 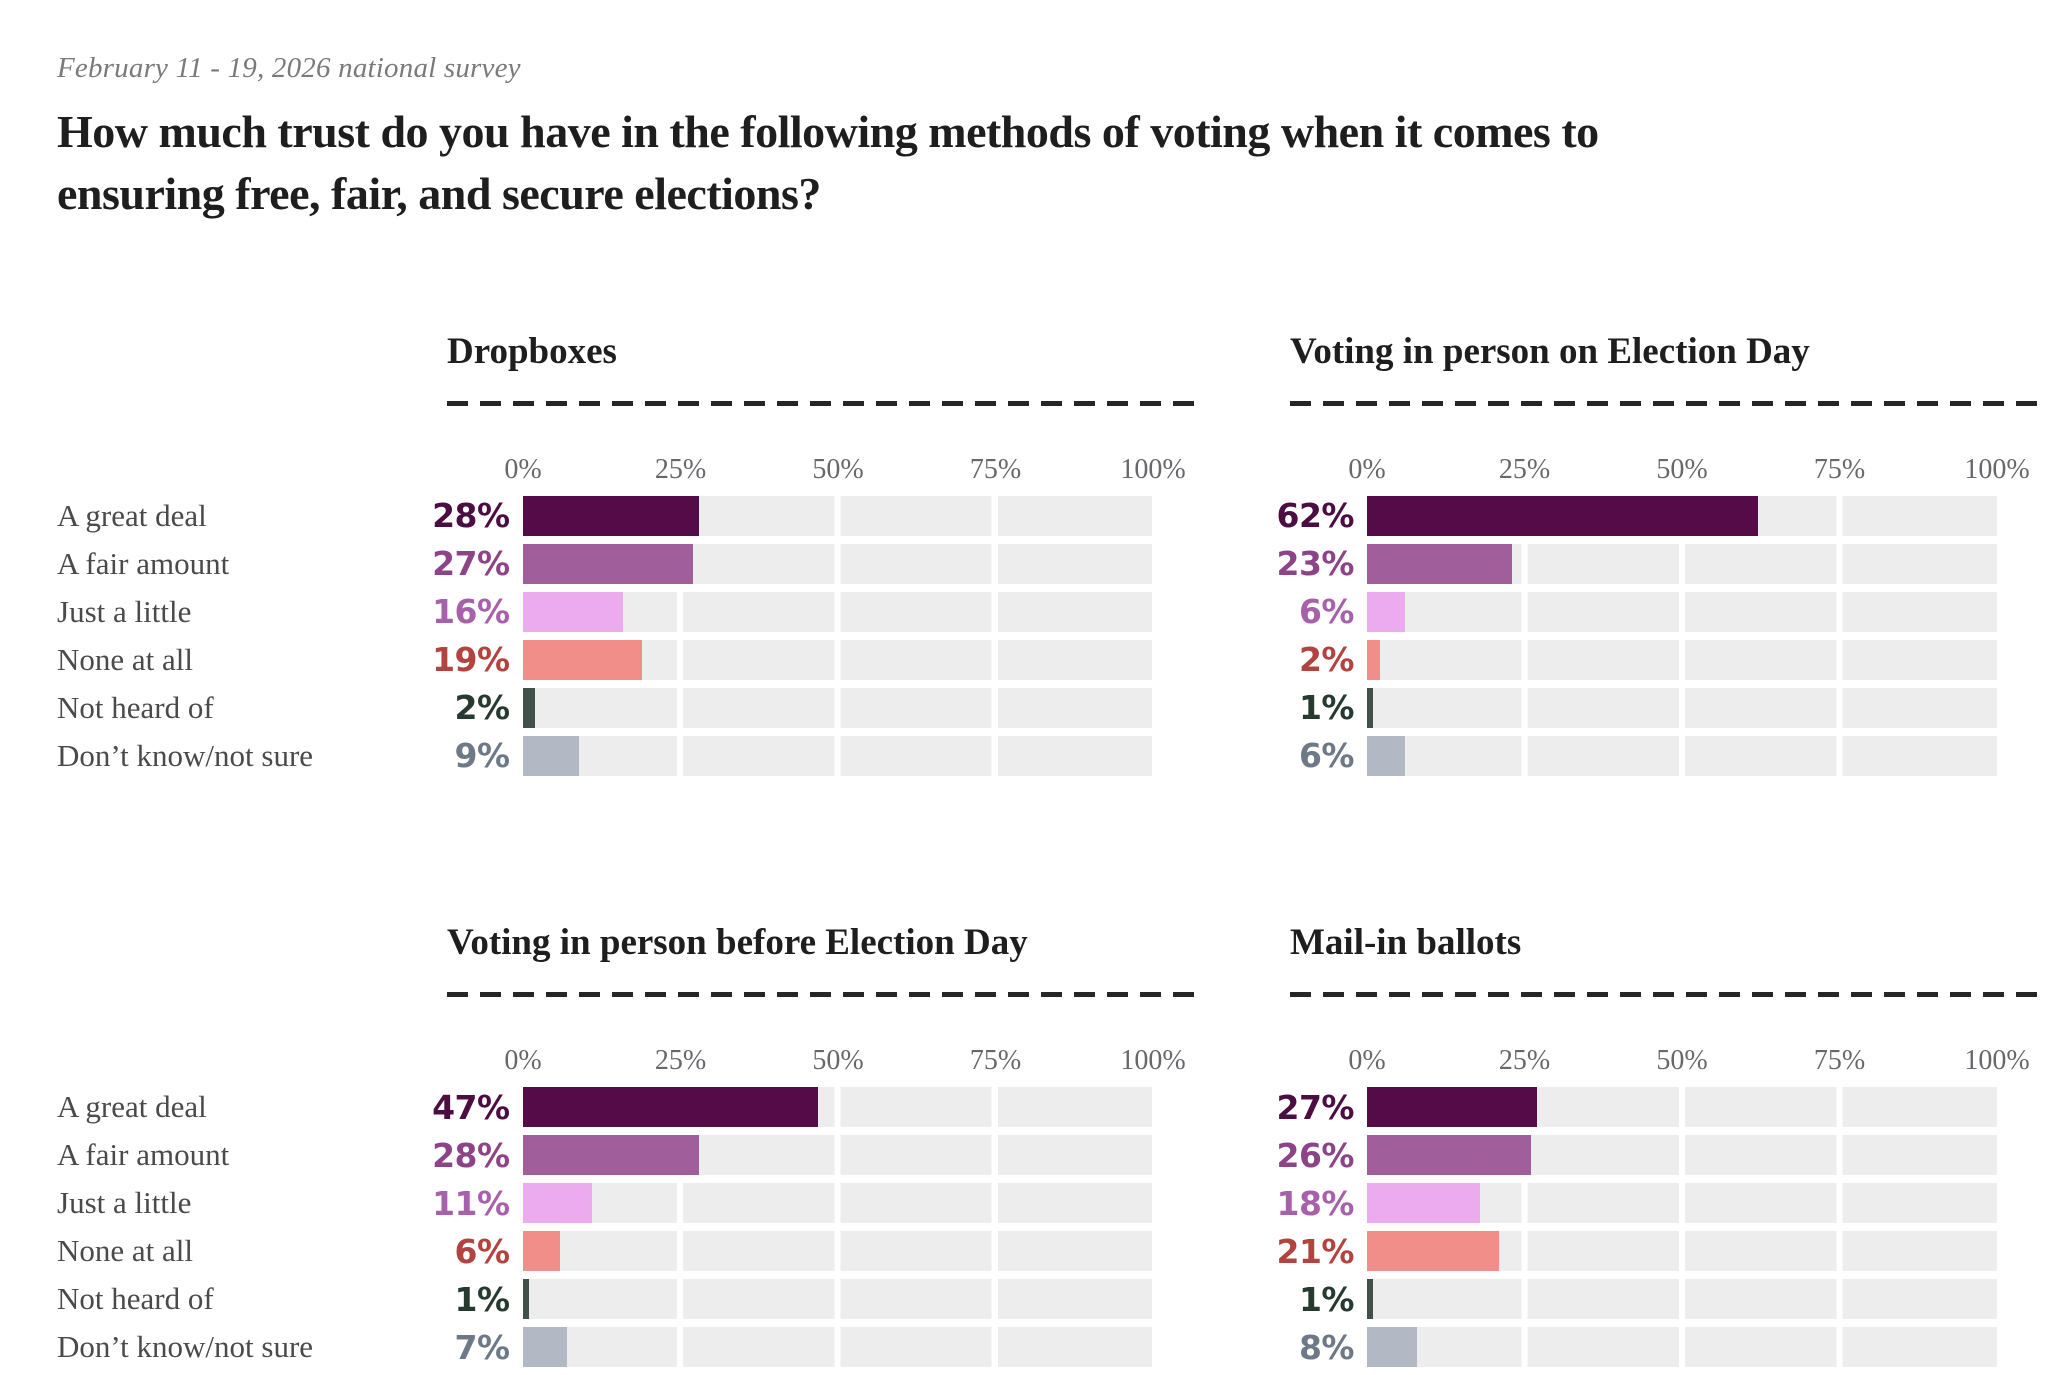 I want to click on category-label: Just a little, so click(x=124, y=1203).